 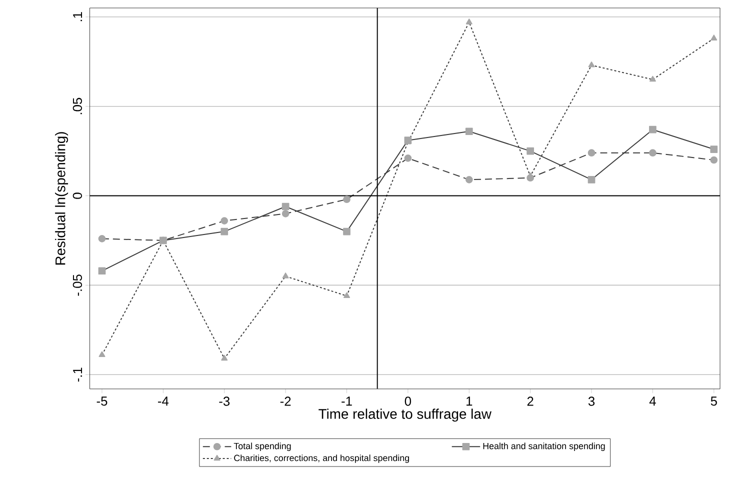 What do you see at coordinates (262, 447) in the screenshot?
I see `legend-label: Total spending` at bounding box center [262, 447].